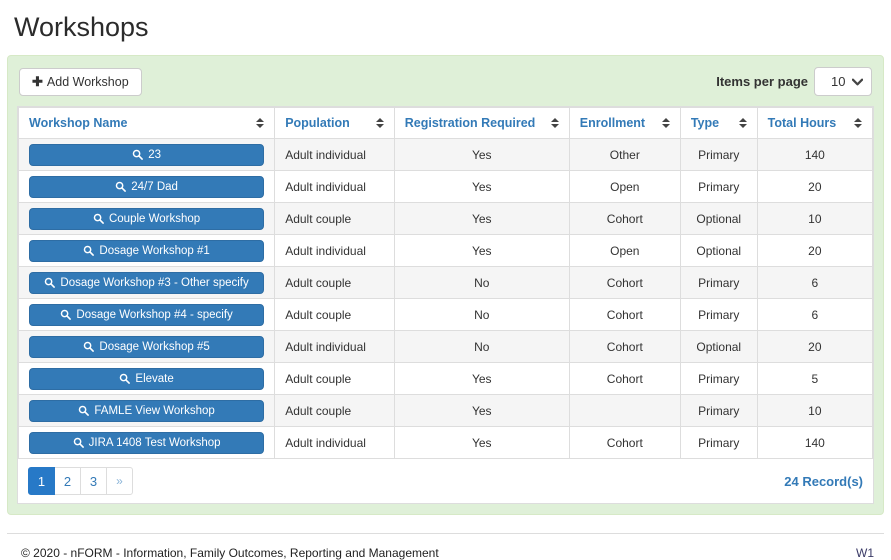  What do you see at coordinates (78, 123) in the screenshot?
I see `column-label: Workshop Name` at bounding box center [78, 123].